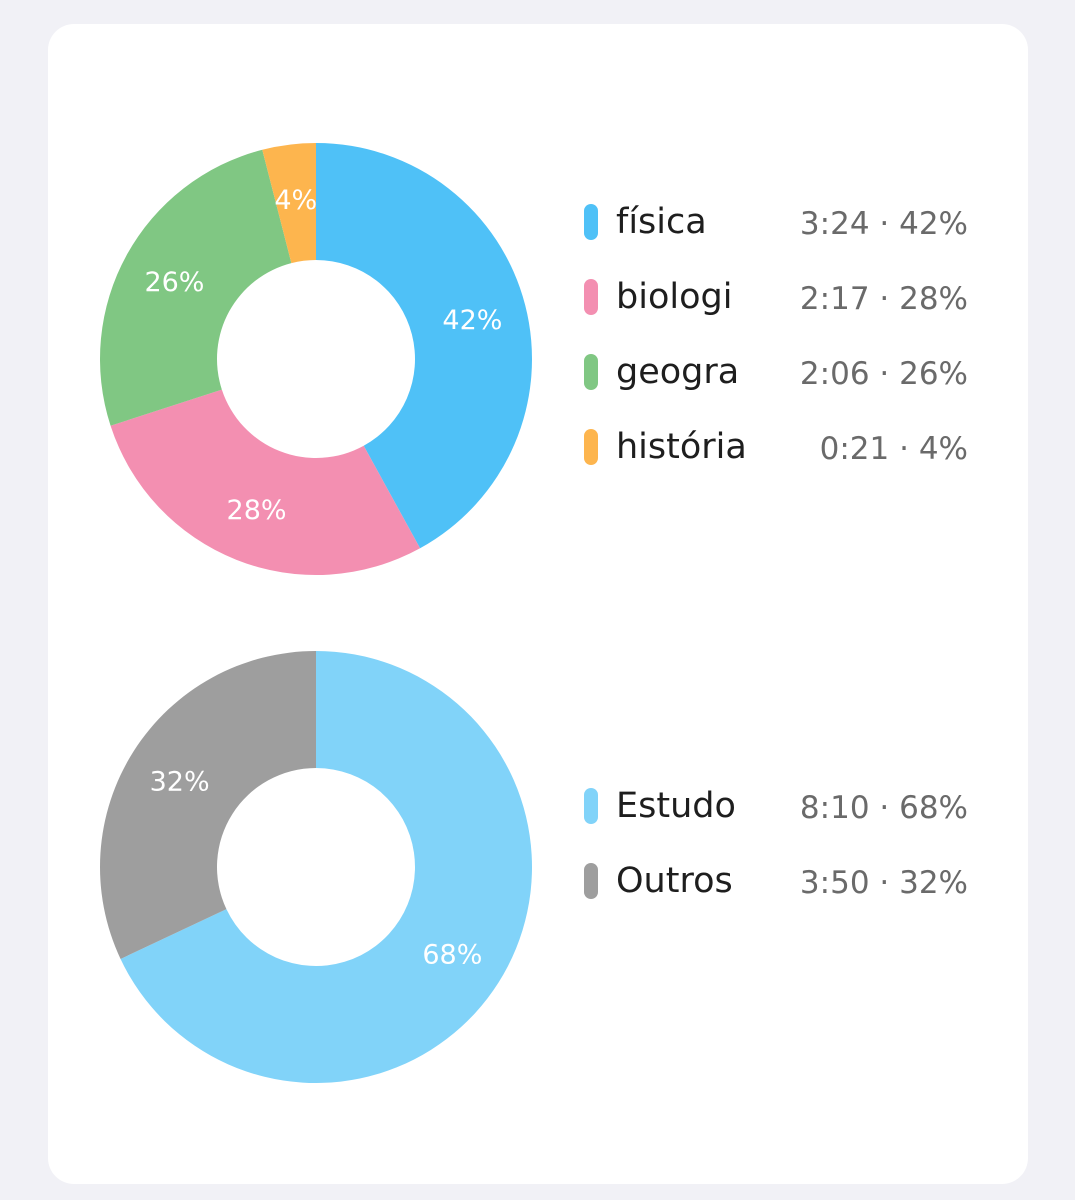 The width and height of the screenshot is (1075, 1200). What do you see at coordinates (784, 882) in the screenshot?
I see `legend-item-outros: Outros 3:50 · 32%` at bounding box center [784, 882].